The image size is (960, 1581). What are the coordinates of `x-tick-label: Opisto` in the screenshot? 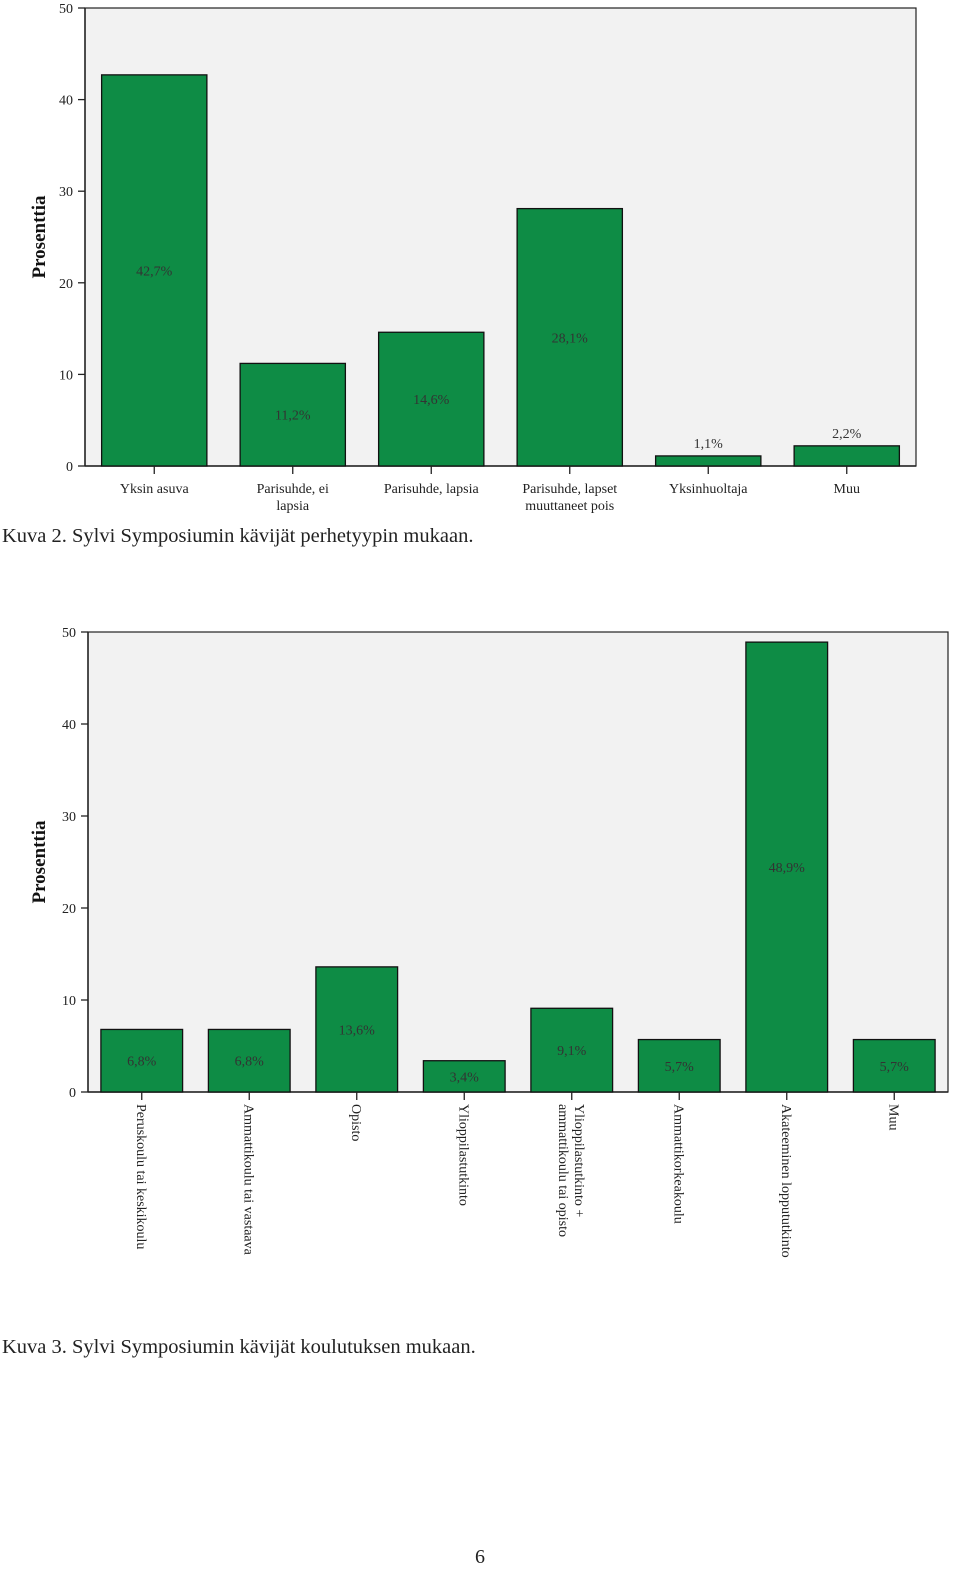 It's located at (355, 1122).